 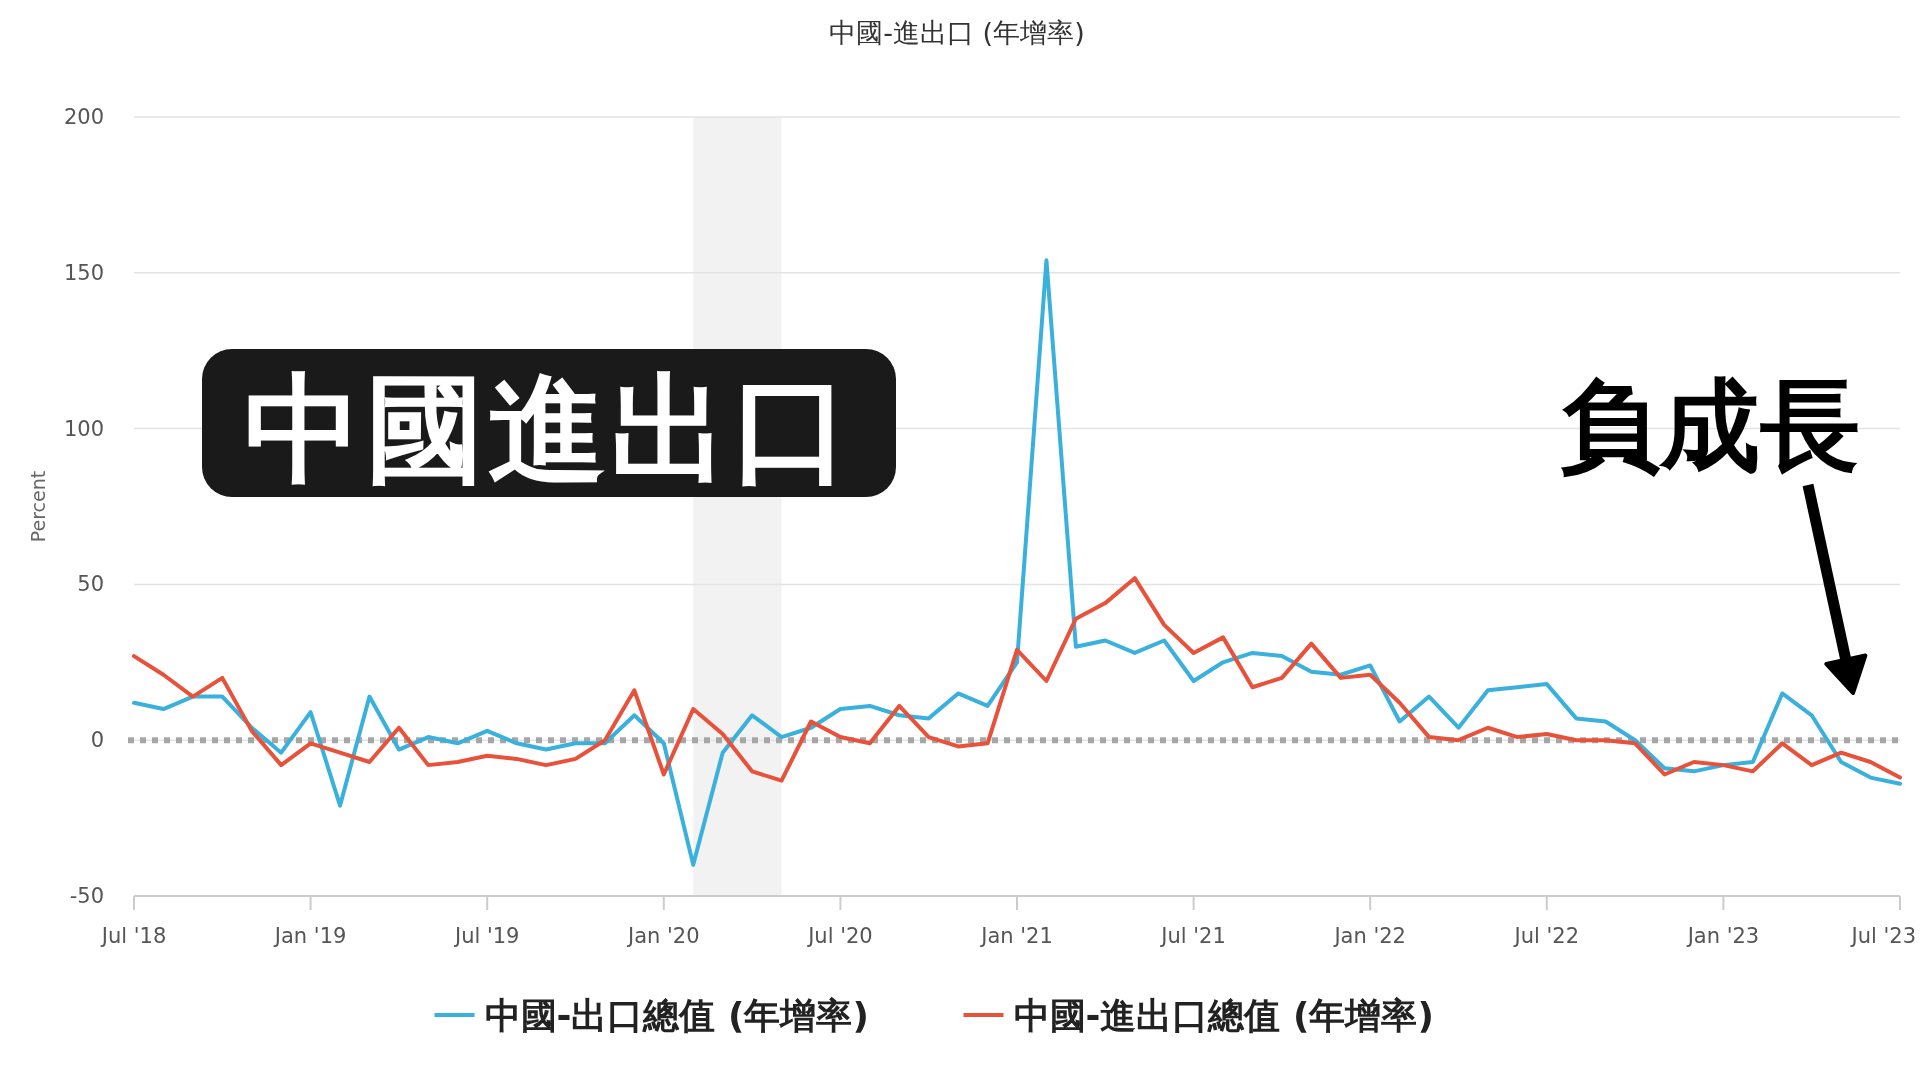 What do you see at coordinates (549, 429) in the screenshot?
I see `annotation: 中國進出口` at bounding box center [549, 429].